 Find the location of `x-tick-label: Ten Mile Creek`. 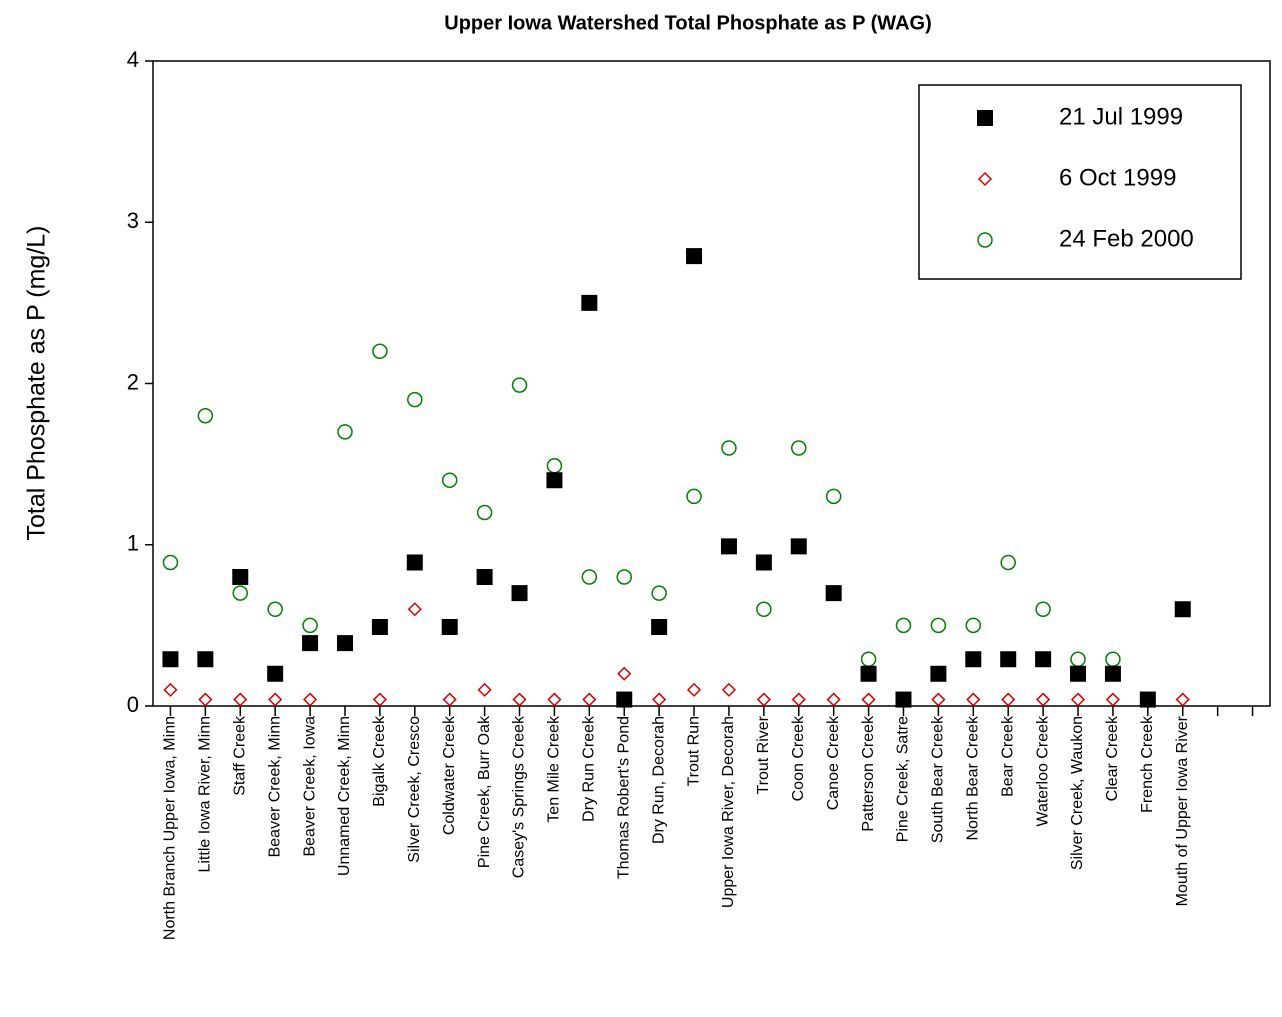

x-tick-label: Ten Mile Creek is located at coordinates (554, 769).